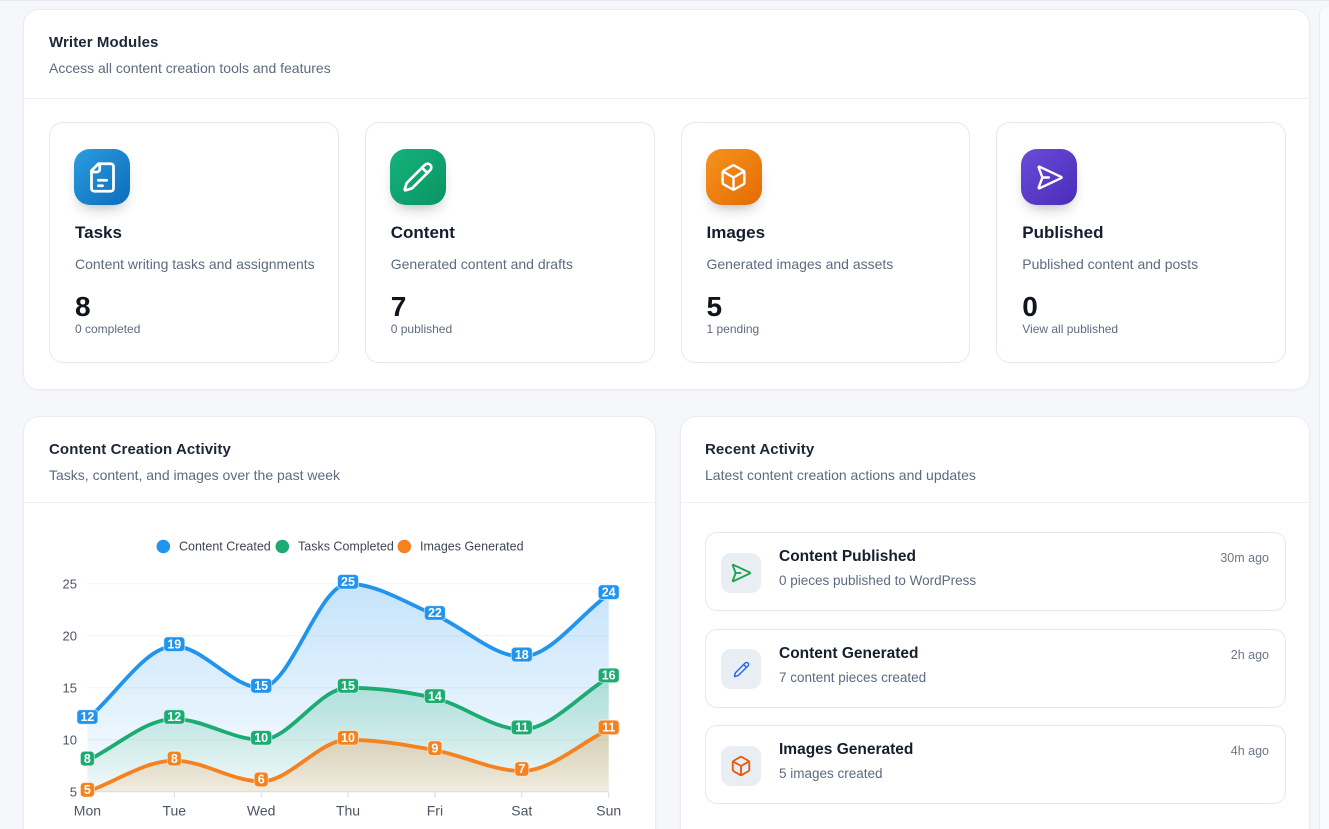 This screenshot has height=829, width=1329. What do you see at coordinates (174, 811) in the screenshot?
I see `svg-text: Tue` at bounding box center [174, 811].